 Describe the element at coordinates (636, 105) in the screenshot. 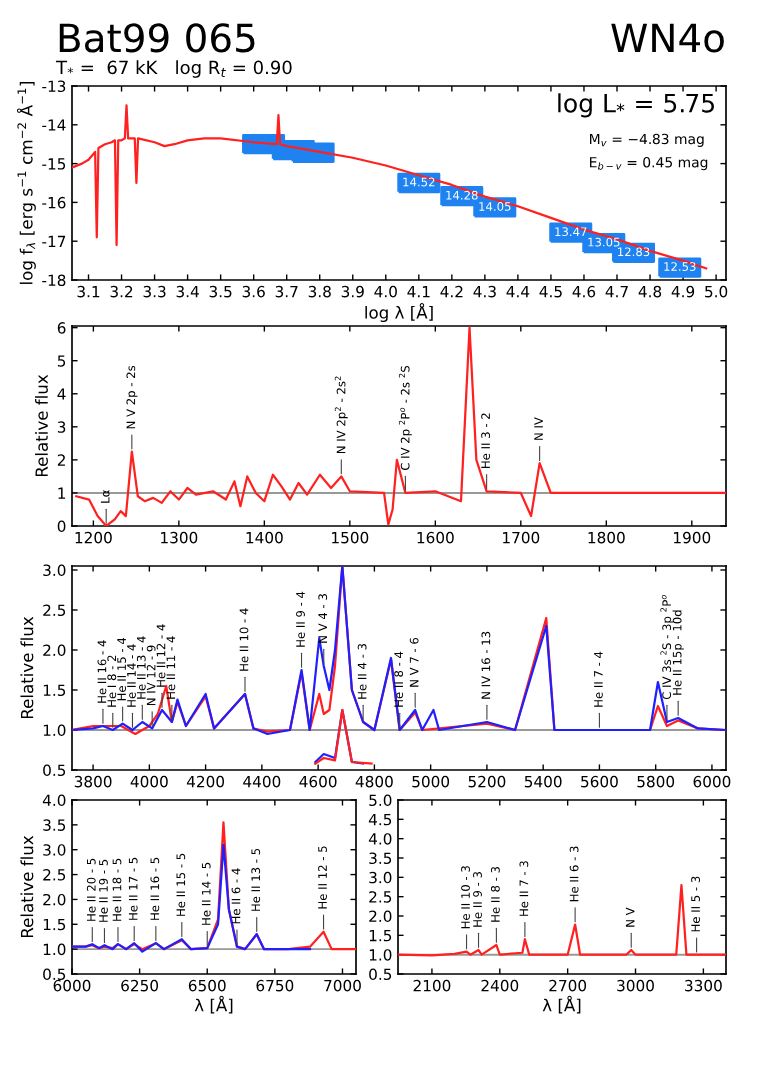

I see `annotation: log L$_{*}$ = 5.75` at that location.